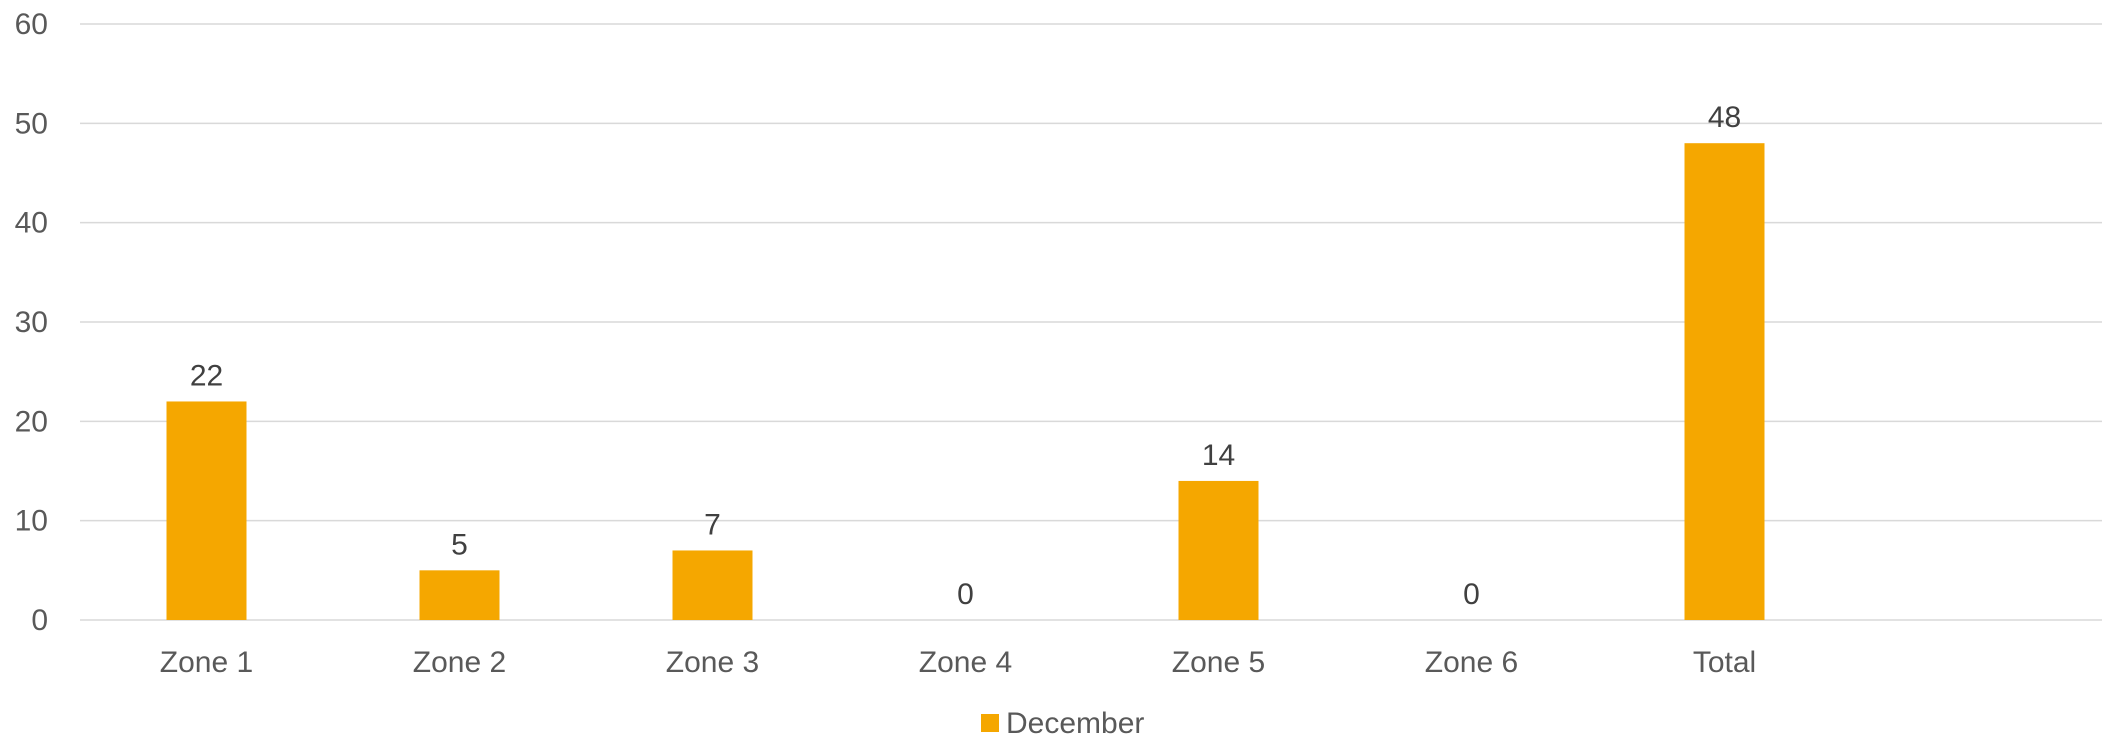 This screenshot has width=2102, height=740. What do you see at coordinates (31, 223) in the screenshot?
I see `y-tick-label: 40` at bounding box center [31, 223].